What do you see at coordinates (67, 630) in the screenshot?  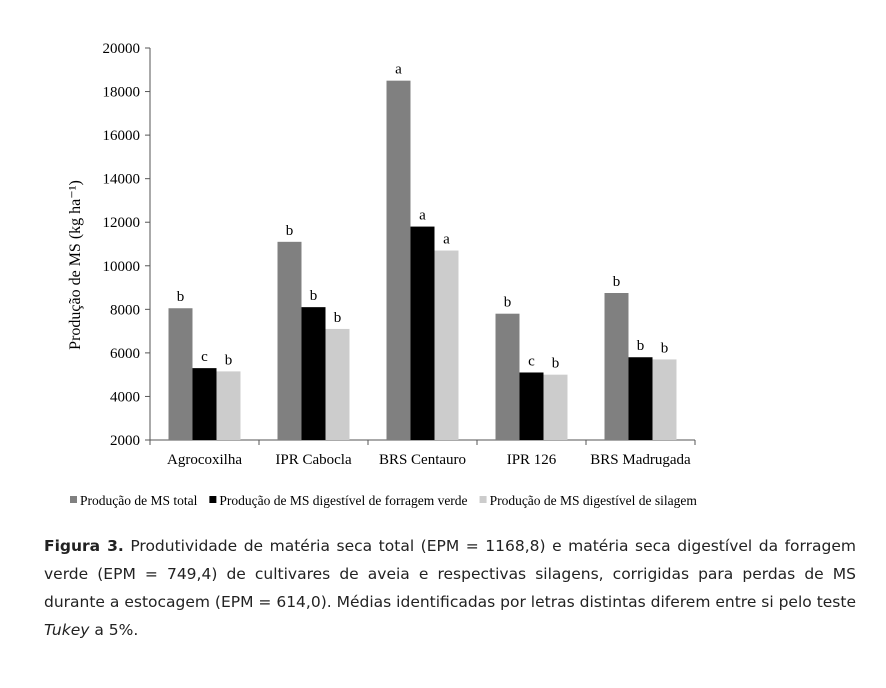 I see `caption-italic: Tukey` at bounding box center [67, 630].